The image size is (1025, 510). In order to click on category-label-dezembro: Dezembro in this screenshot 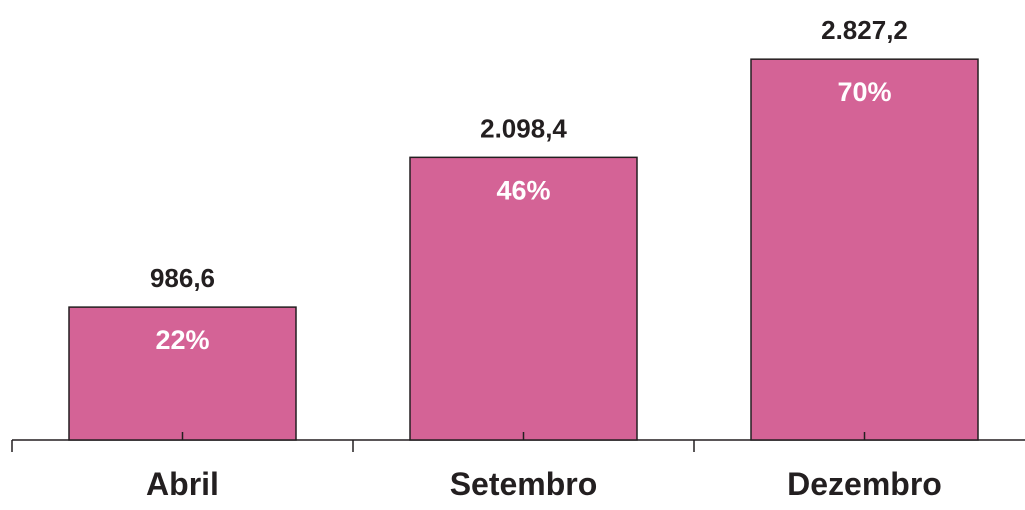, I will do `click(864, 484)`.